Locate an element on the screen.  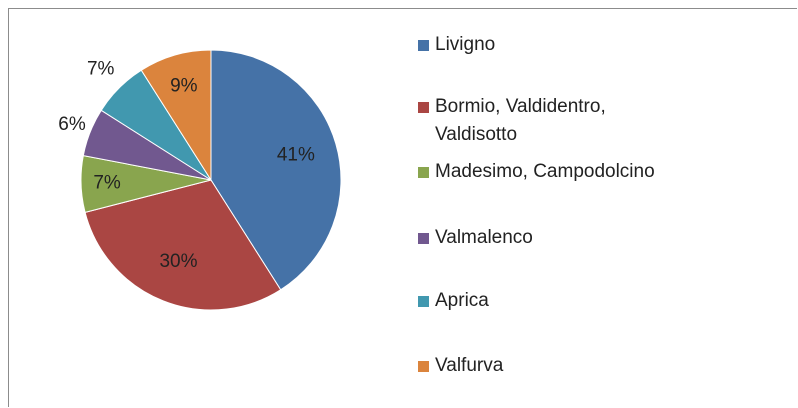
legend-item: Aprica is located at coordinates (451, 301).